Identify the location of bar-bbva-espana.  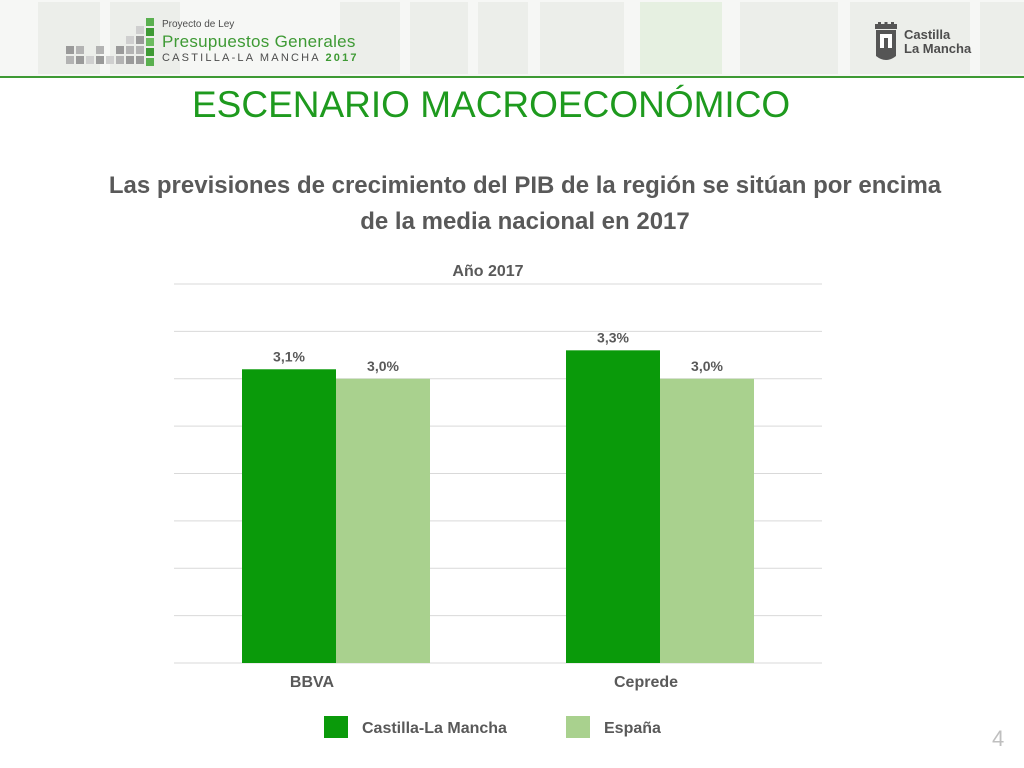
(383, 520).